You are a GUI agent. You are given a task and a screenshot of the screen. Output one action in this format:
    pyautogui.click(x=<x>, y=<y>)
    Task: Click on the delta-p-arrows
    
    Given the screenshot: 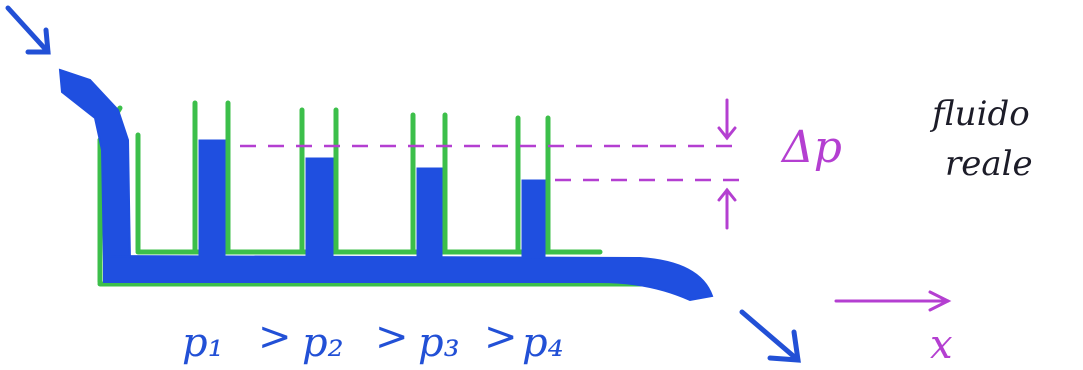 What is the action you would take?
    pyautogui.click(x=727, y=164)
    